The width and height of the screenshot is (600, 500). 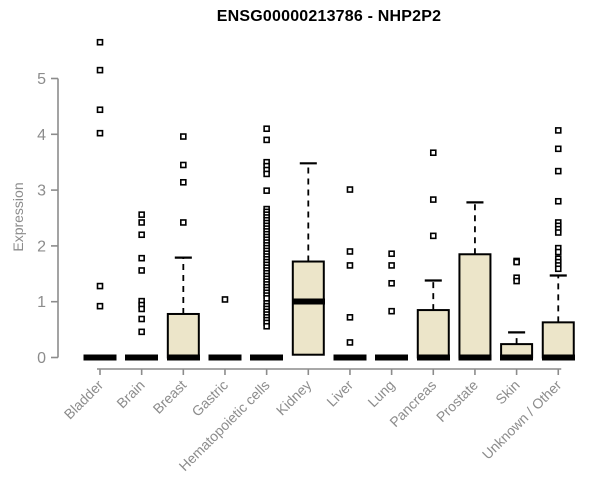 What do you see at coordinates (84, 400) in the screenshot?
I see `category-label: Bladder` at bounding box center [84, 400].